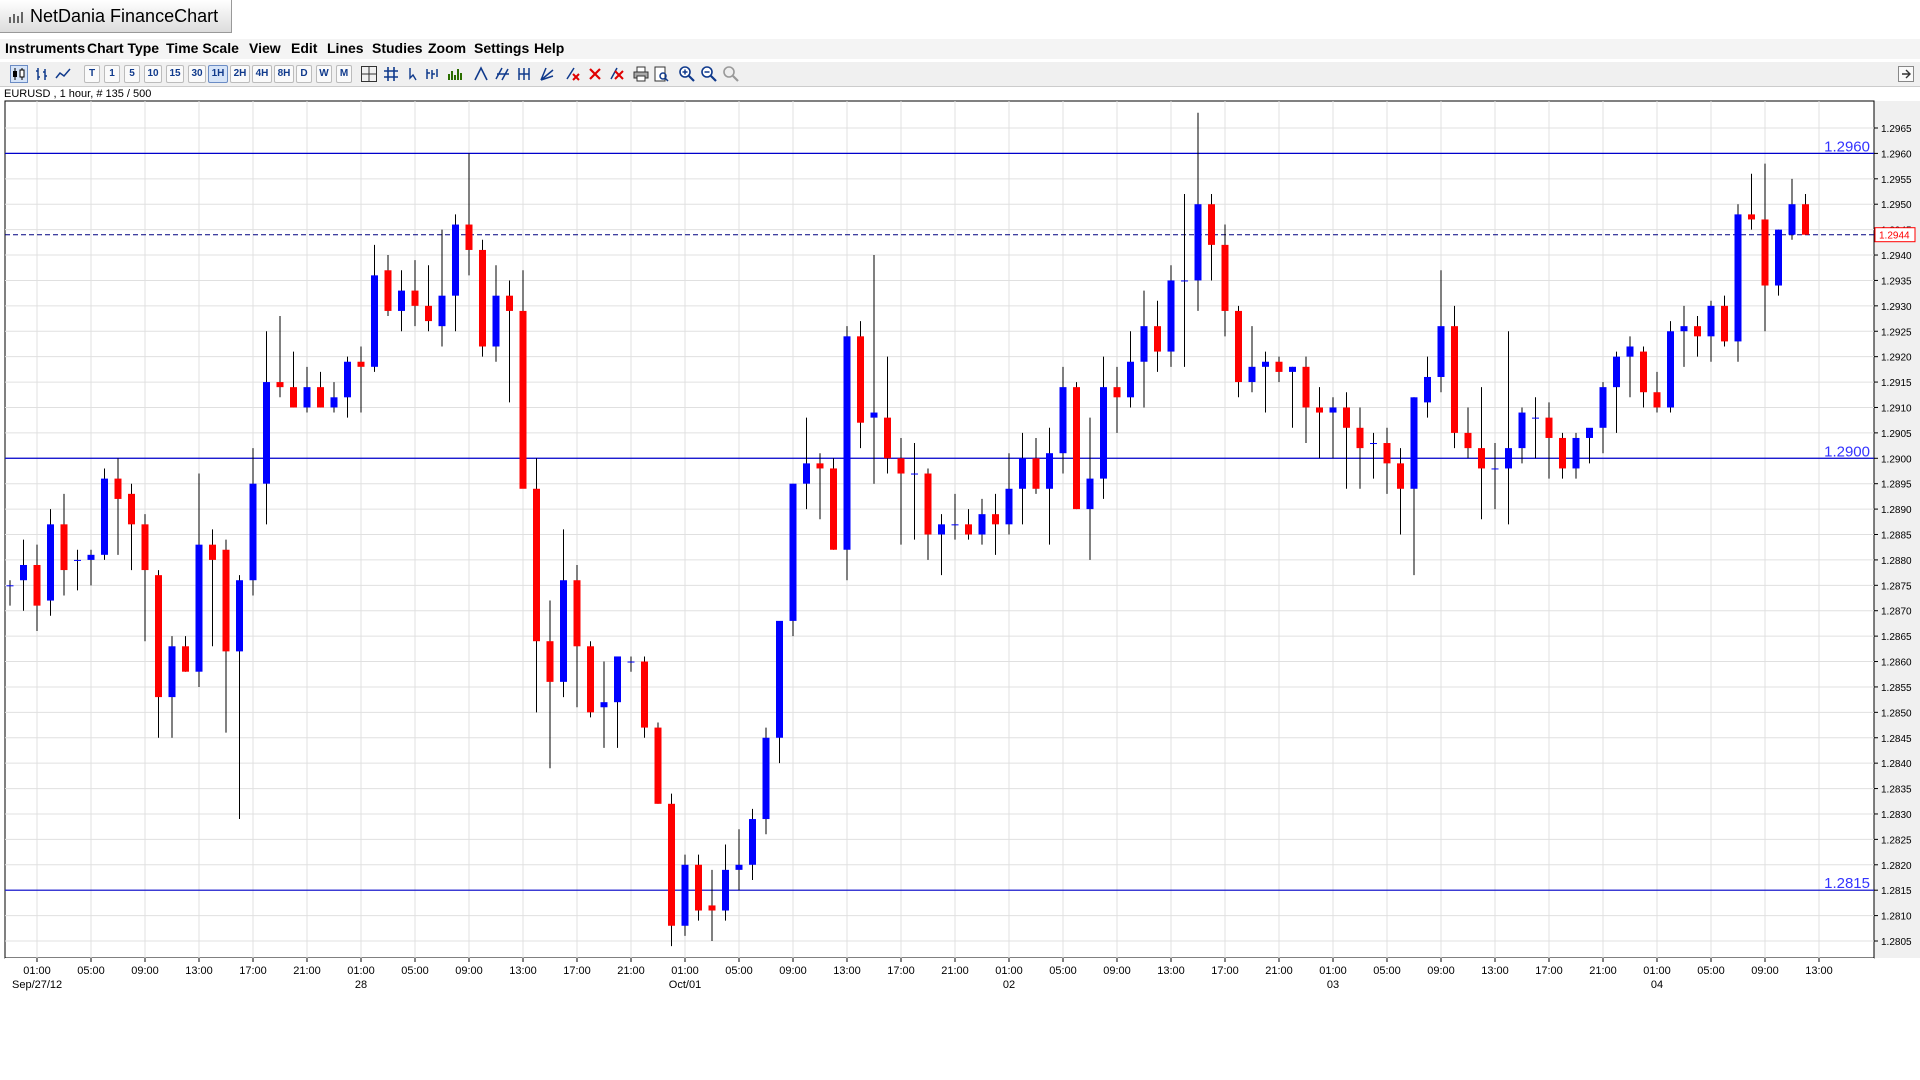  I want to click on cursor-arrow-icon, so click(413, 74).